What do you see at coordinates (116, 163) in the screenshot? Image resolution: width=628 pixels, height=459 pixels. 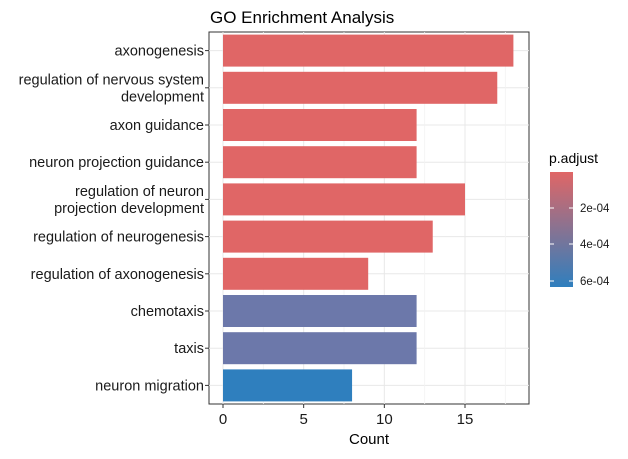 I see `category-label: neuron projection guidance` at bounding box center [116, 163].